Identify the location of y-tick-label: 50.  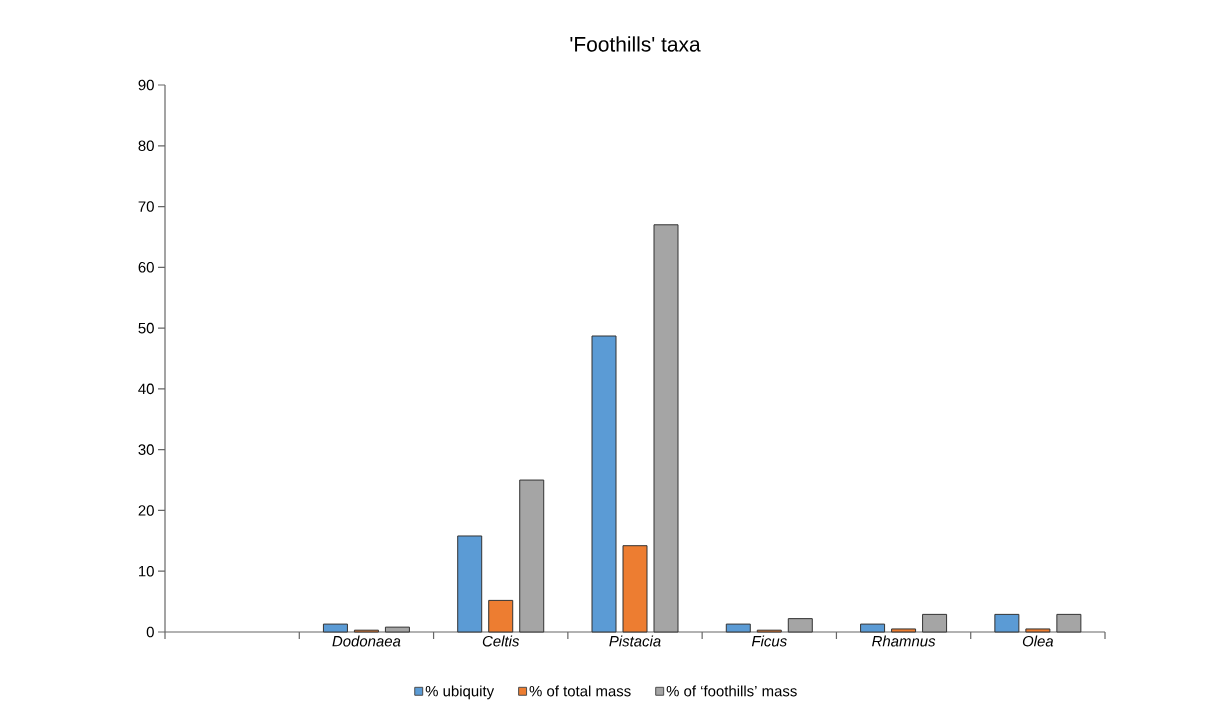
(146, 328).